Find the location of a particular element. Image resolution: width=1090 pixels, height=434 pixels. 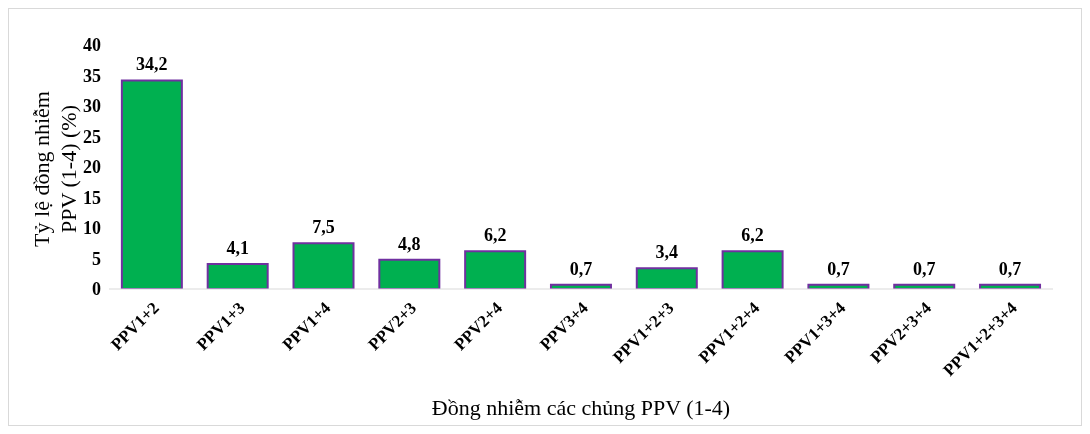

data-label: 4,1 is located at coordinates (237, 247).